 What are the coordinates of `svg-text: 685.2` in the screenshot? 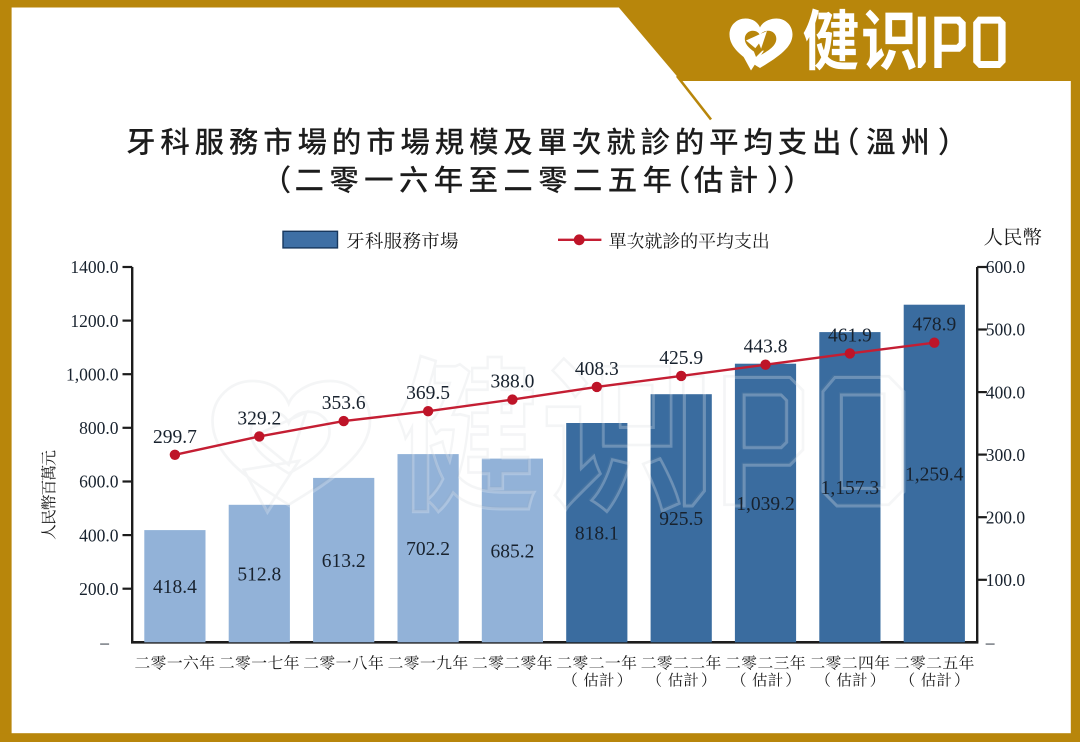 It's located at (512, 552).